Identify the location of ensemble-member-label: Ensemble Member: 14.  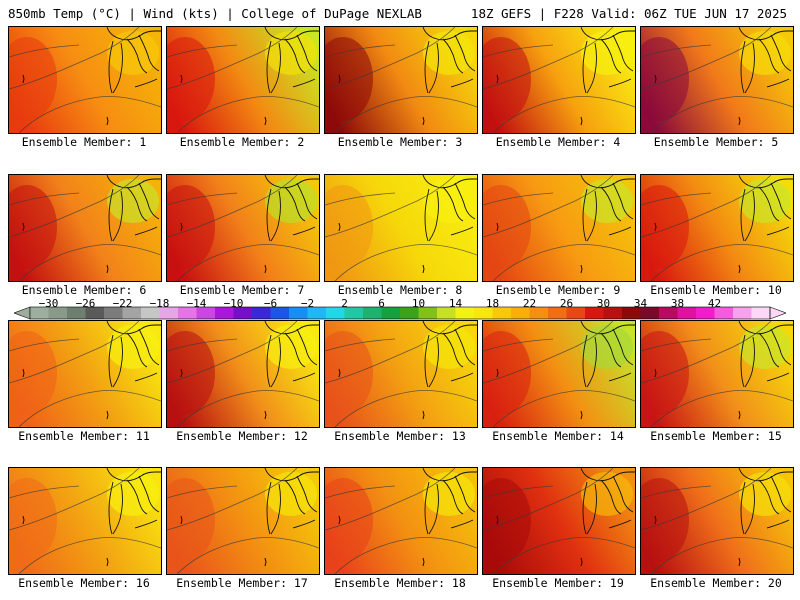
(558, 436).